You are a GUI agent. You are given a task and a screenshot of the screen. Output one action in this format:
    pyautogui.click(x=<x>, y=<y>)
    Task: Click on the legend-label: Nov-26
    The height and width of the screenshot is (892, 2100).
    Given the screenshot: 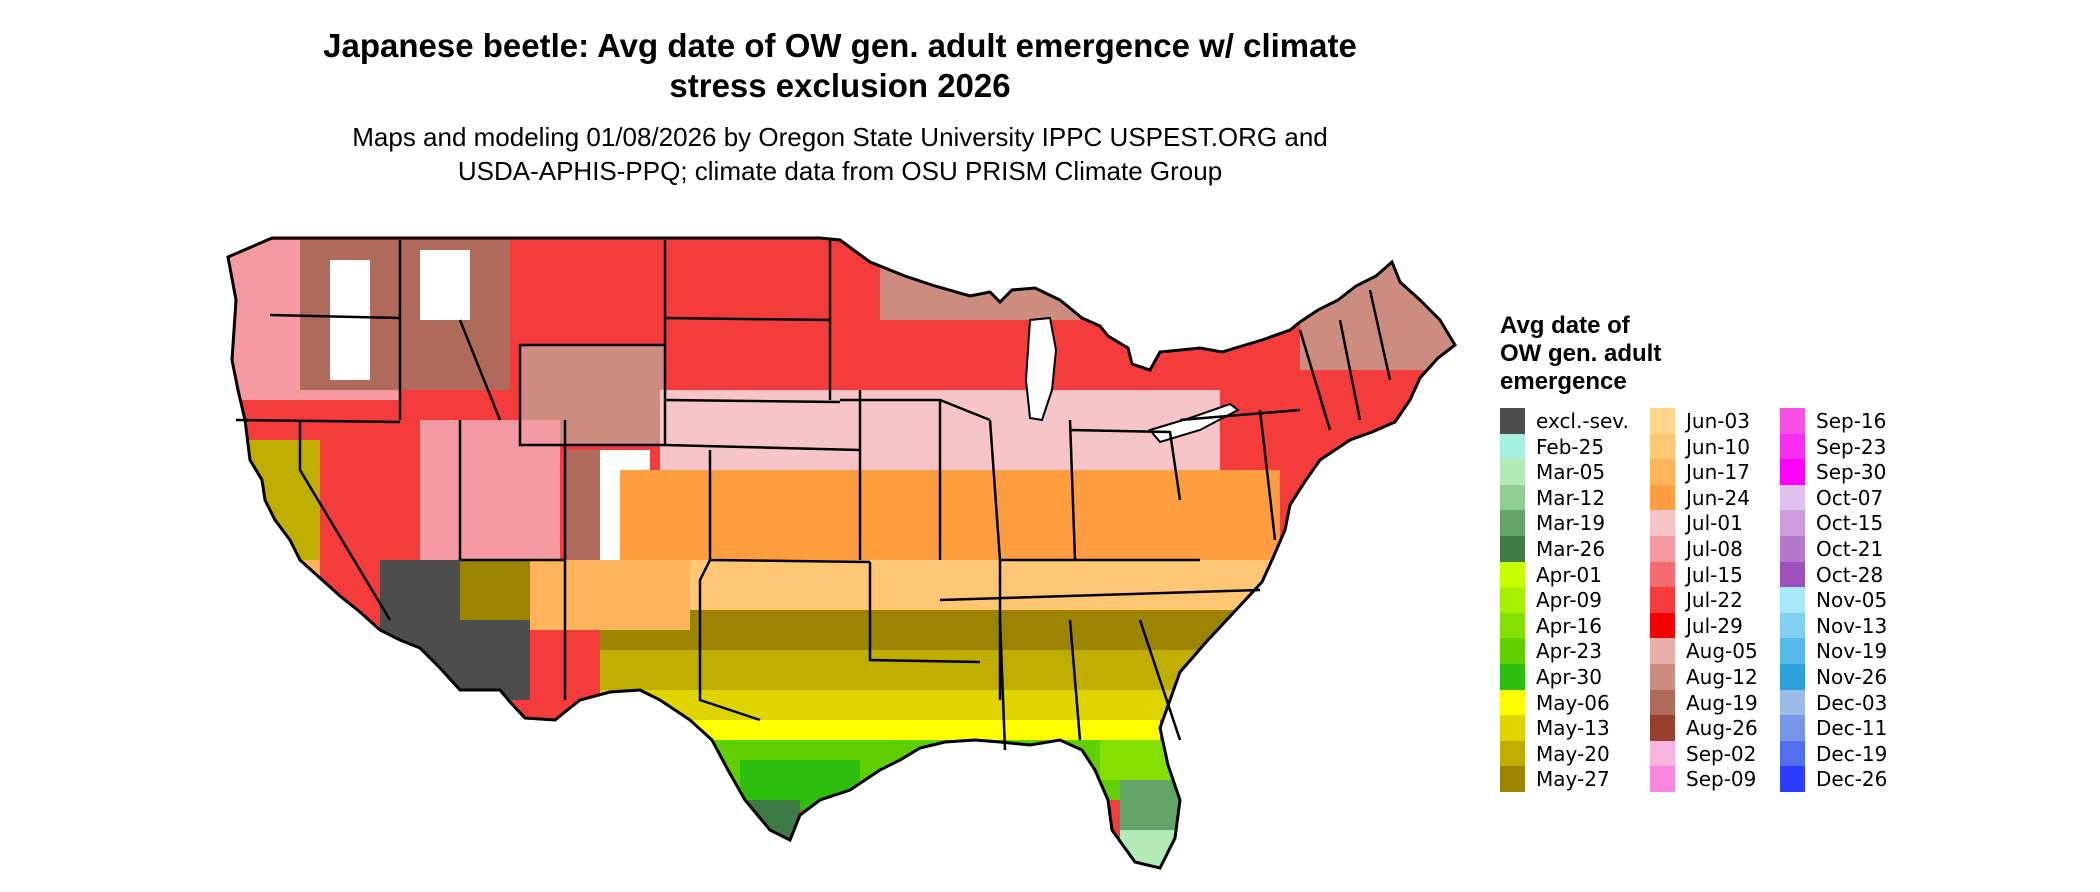 What is the action you would take?
    pyautogui.click(x=1852, y=677)
    